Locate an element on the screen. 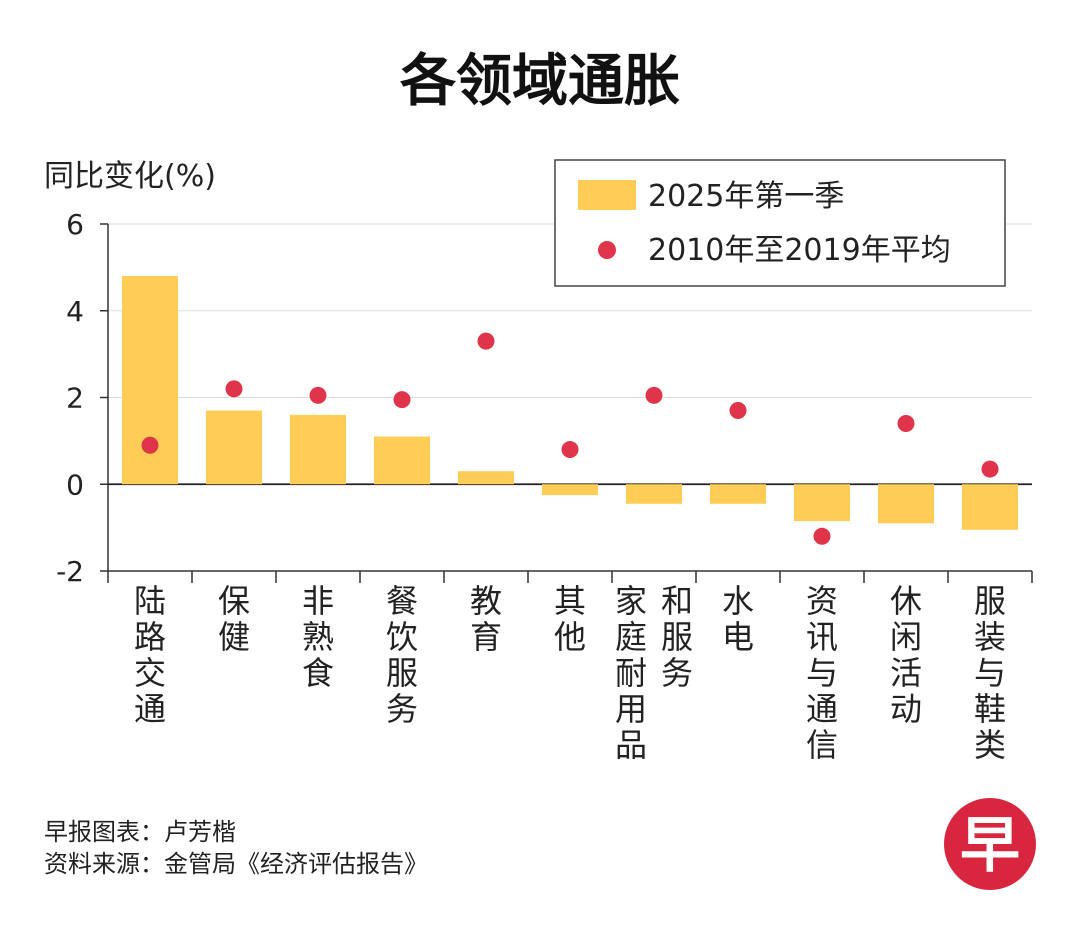 The width and height of the screenshot is (1080, 932). y-tick-label: 4 is located at coordinates (75, 311).